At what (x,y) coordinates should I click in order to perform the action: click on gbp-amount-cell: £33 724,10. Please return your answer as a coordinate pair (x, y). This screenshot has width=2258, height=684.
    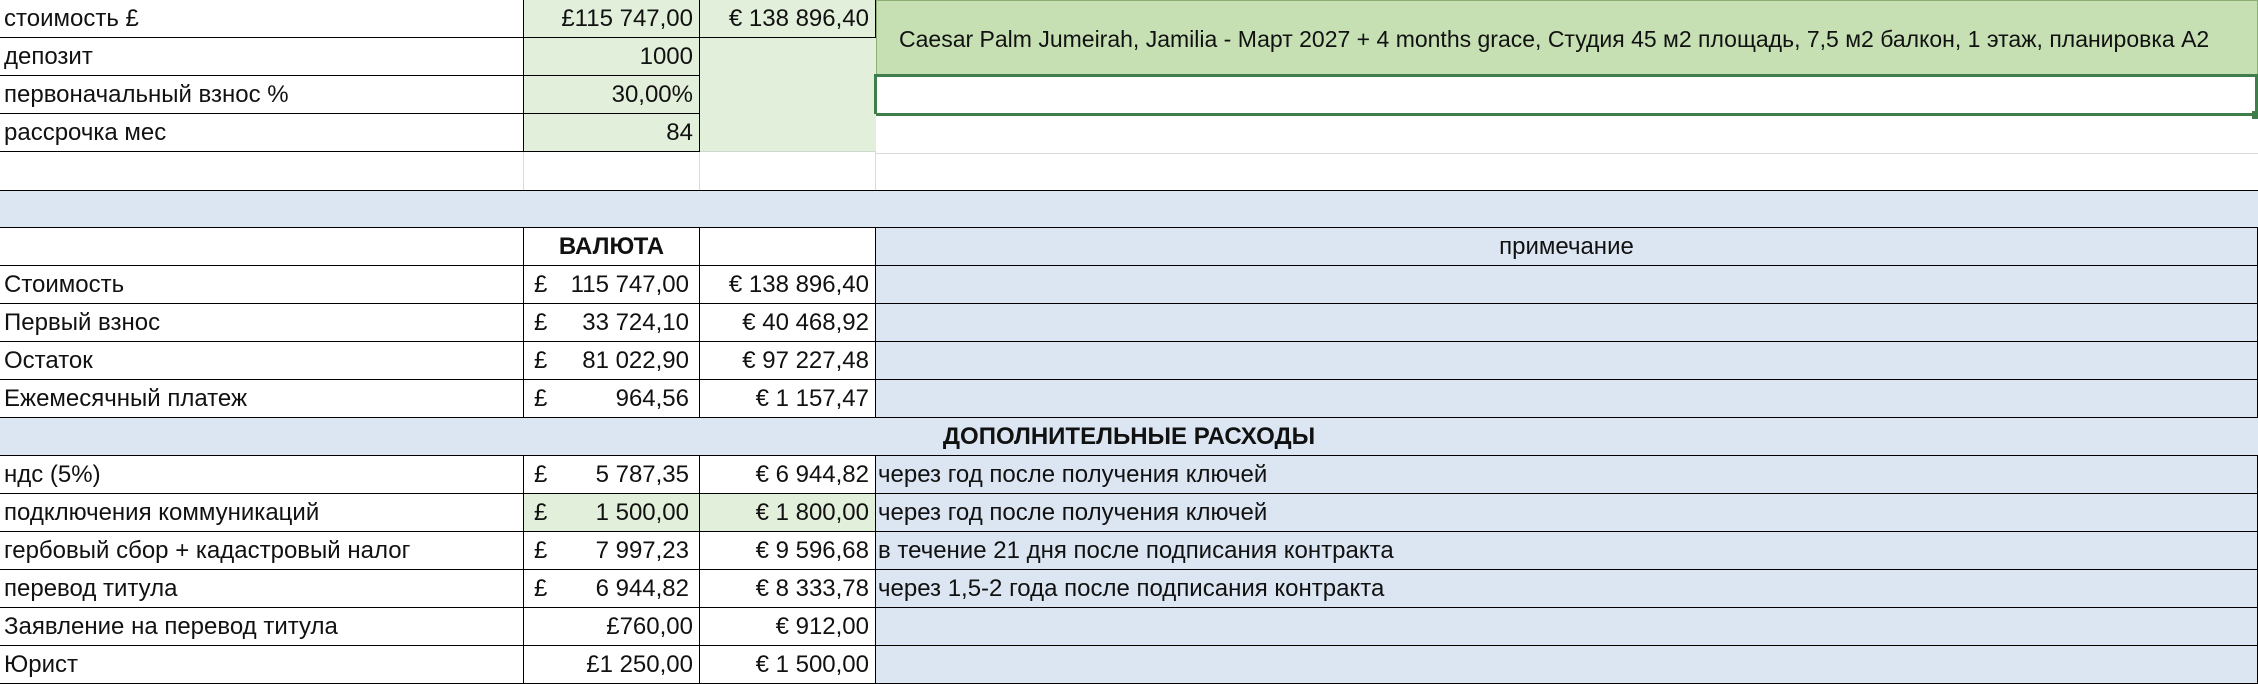
    Looking at the image, I should click on (612, 323).